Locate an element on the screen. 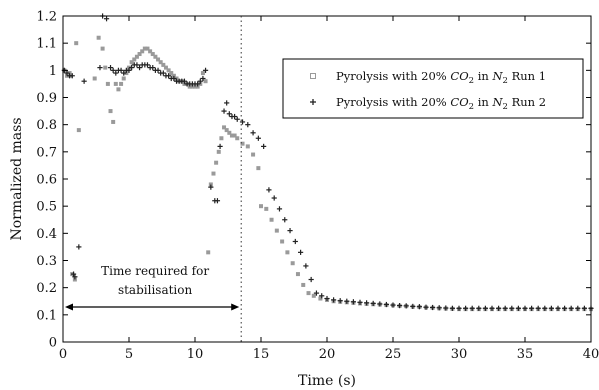 The image size is (599, 390). x-tick-label: 40 is located at coordinates (591, 354).